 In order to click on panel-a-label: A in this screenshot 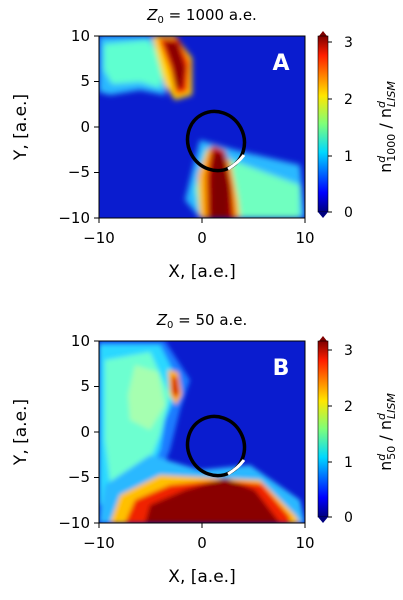, I will do `click(280, 63)`.